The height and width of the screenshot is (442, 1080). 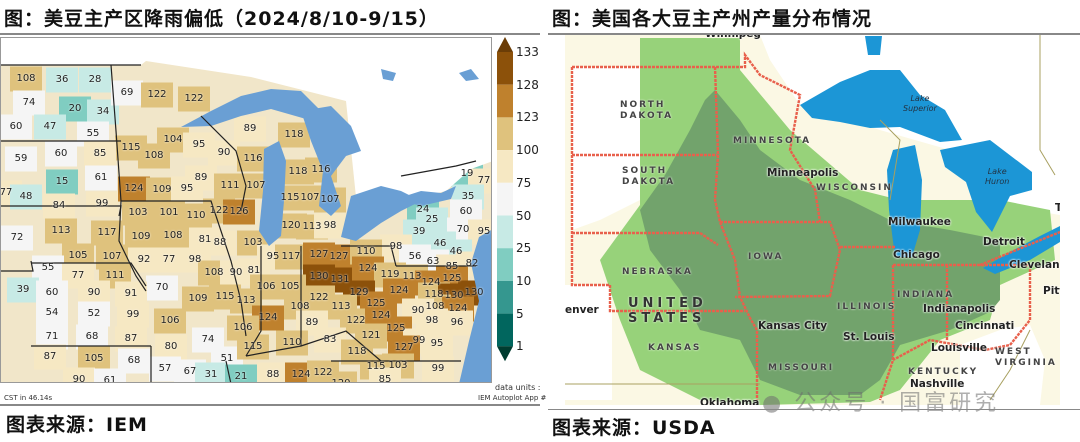 I want to click on county-value: 117, so click(x=107, y=232).